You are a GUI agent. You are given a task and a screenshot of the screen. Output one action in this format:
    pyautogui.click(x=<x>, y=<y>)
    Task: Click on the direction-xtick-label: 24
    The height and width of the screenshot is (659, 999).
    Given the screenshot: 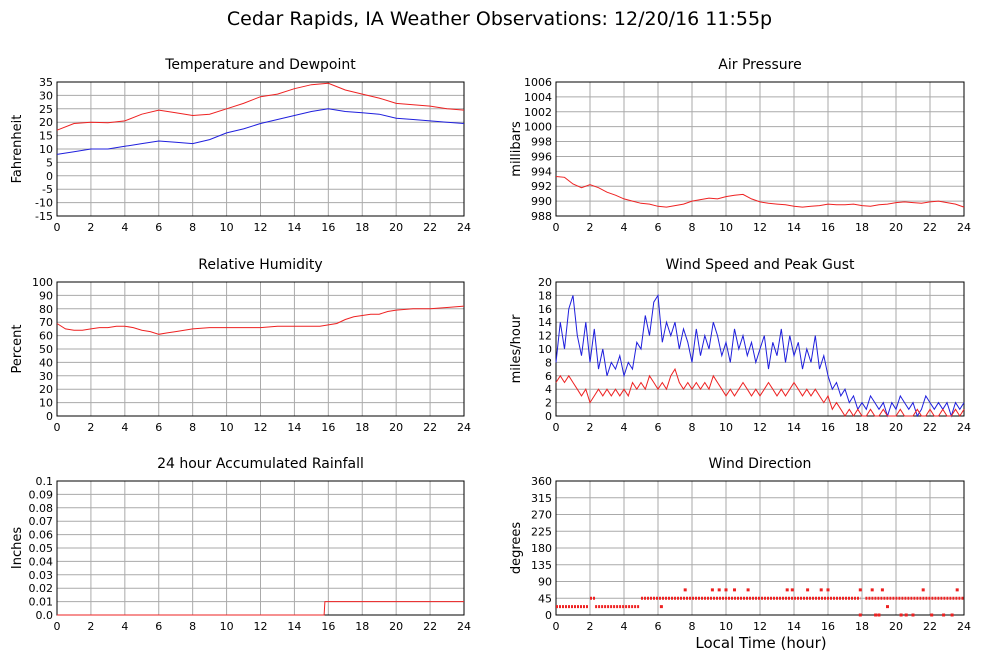 What is the action you would take?
    pyautogui.click(x=964, y=626)
    